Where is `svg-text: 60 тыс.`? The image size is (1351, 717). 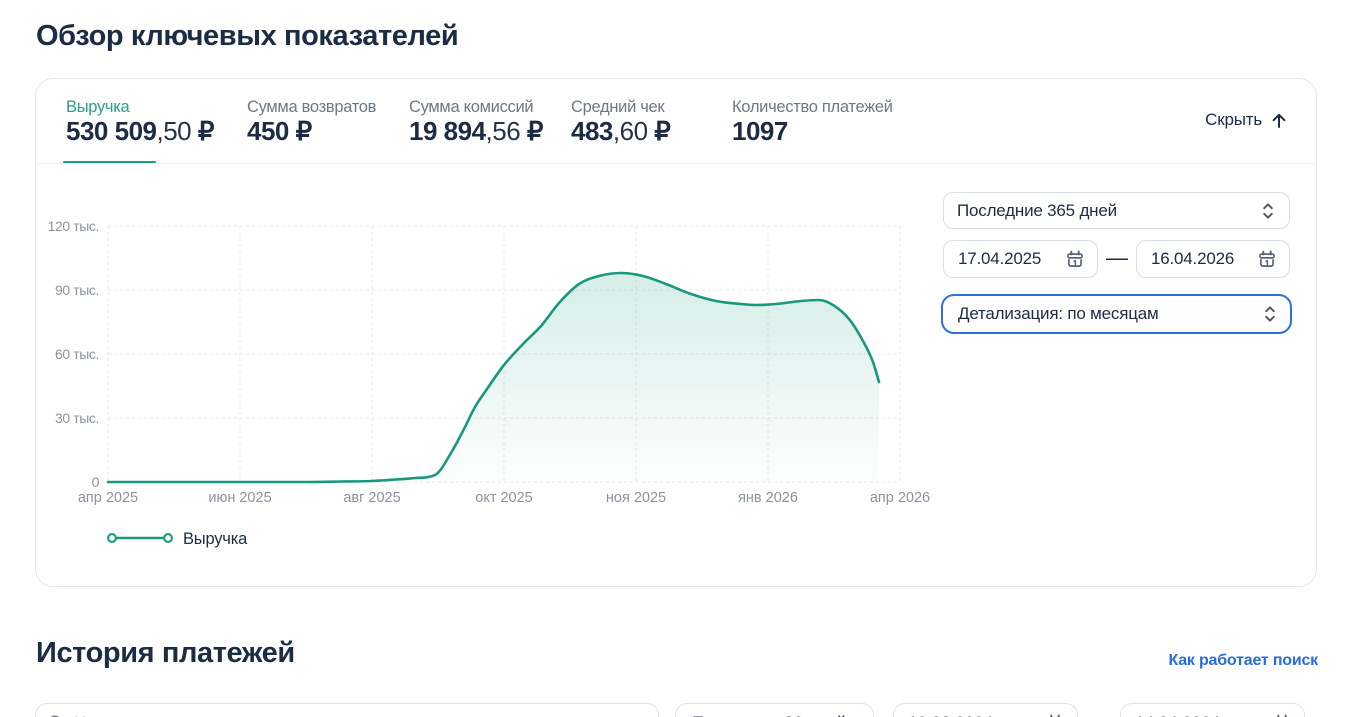
svg-text: 60 тыс. is located at coordinates (77, 354).